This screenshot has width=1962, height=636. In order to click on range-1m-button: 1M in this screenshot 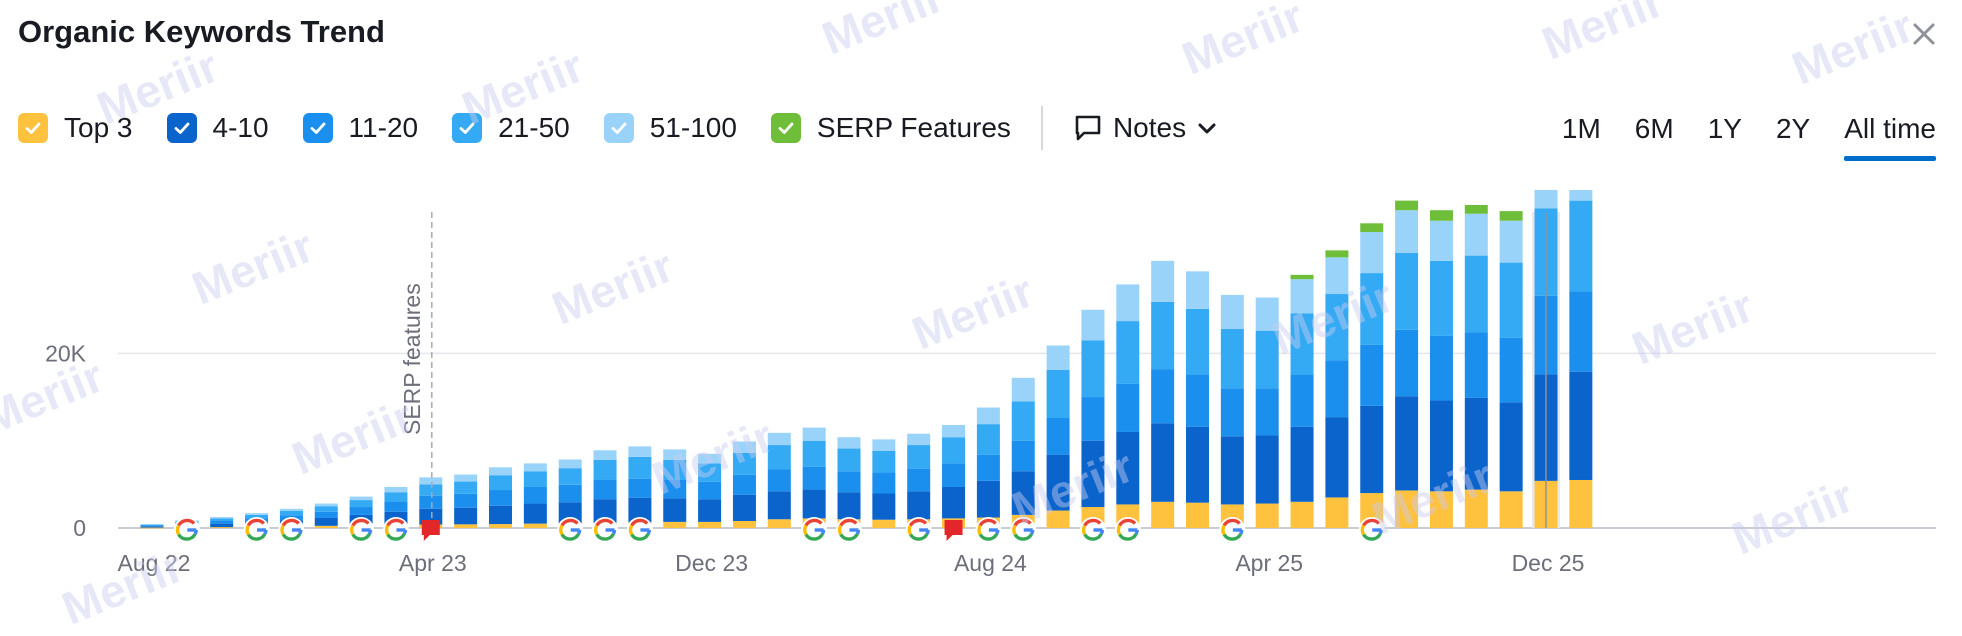, I will do `click(1581, 128)`.